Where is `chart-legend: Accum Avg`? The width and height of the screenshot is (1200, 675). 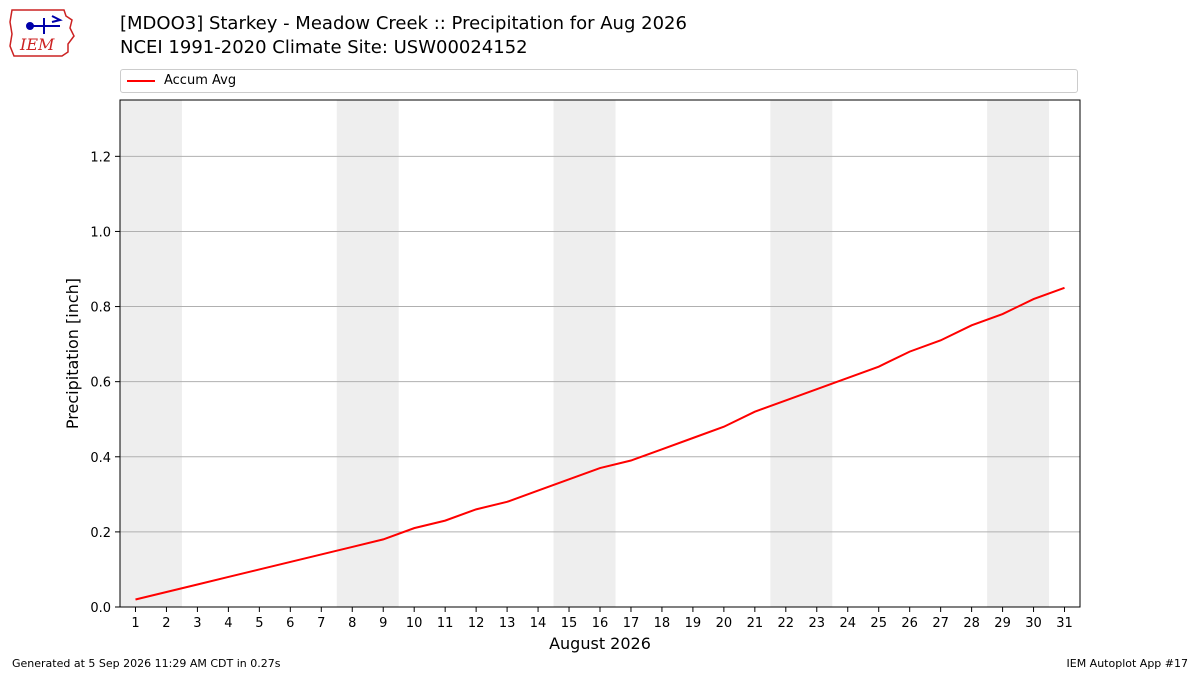 chart-legend: Accum Avg is located at coordinates (599, 81).